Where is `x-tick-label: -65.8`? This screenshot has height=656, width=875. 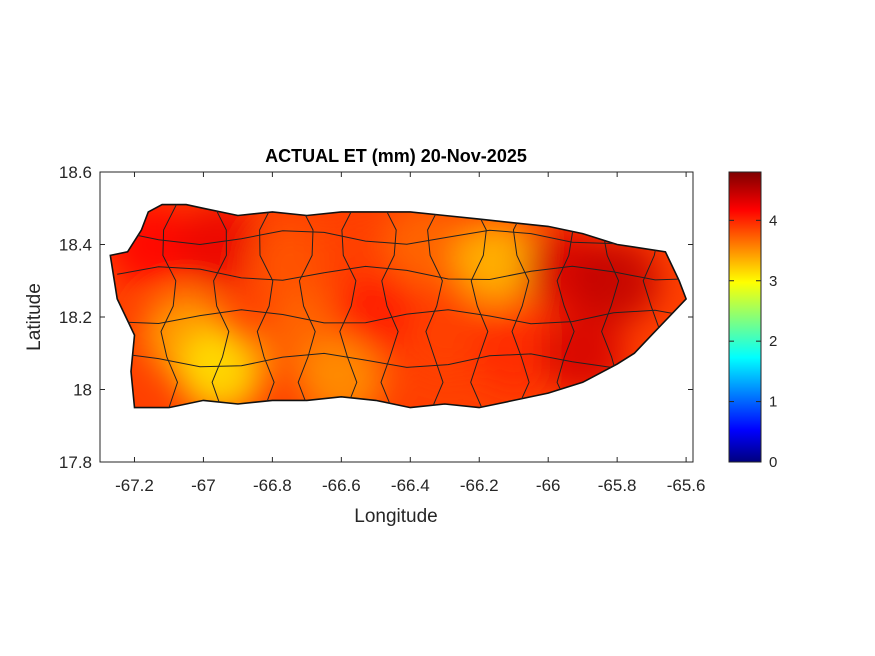
x-tick-label: -65.8 is located at coordinates (617, 485).